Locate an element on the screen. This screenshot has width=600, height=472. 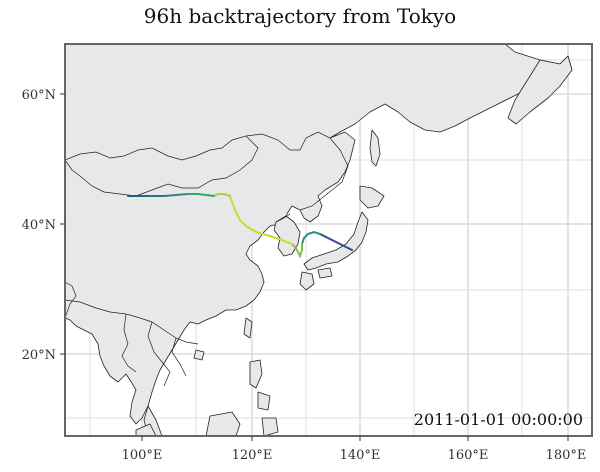
hokkaido is located at coordinates (372, 197).